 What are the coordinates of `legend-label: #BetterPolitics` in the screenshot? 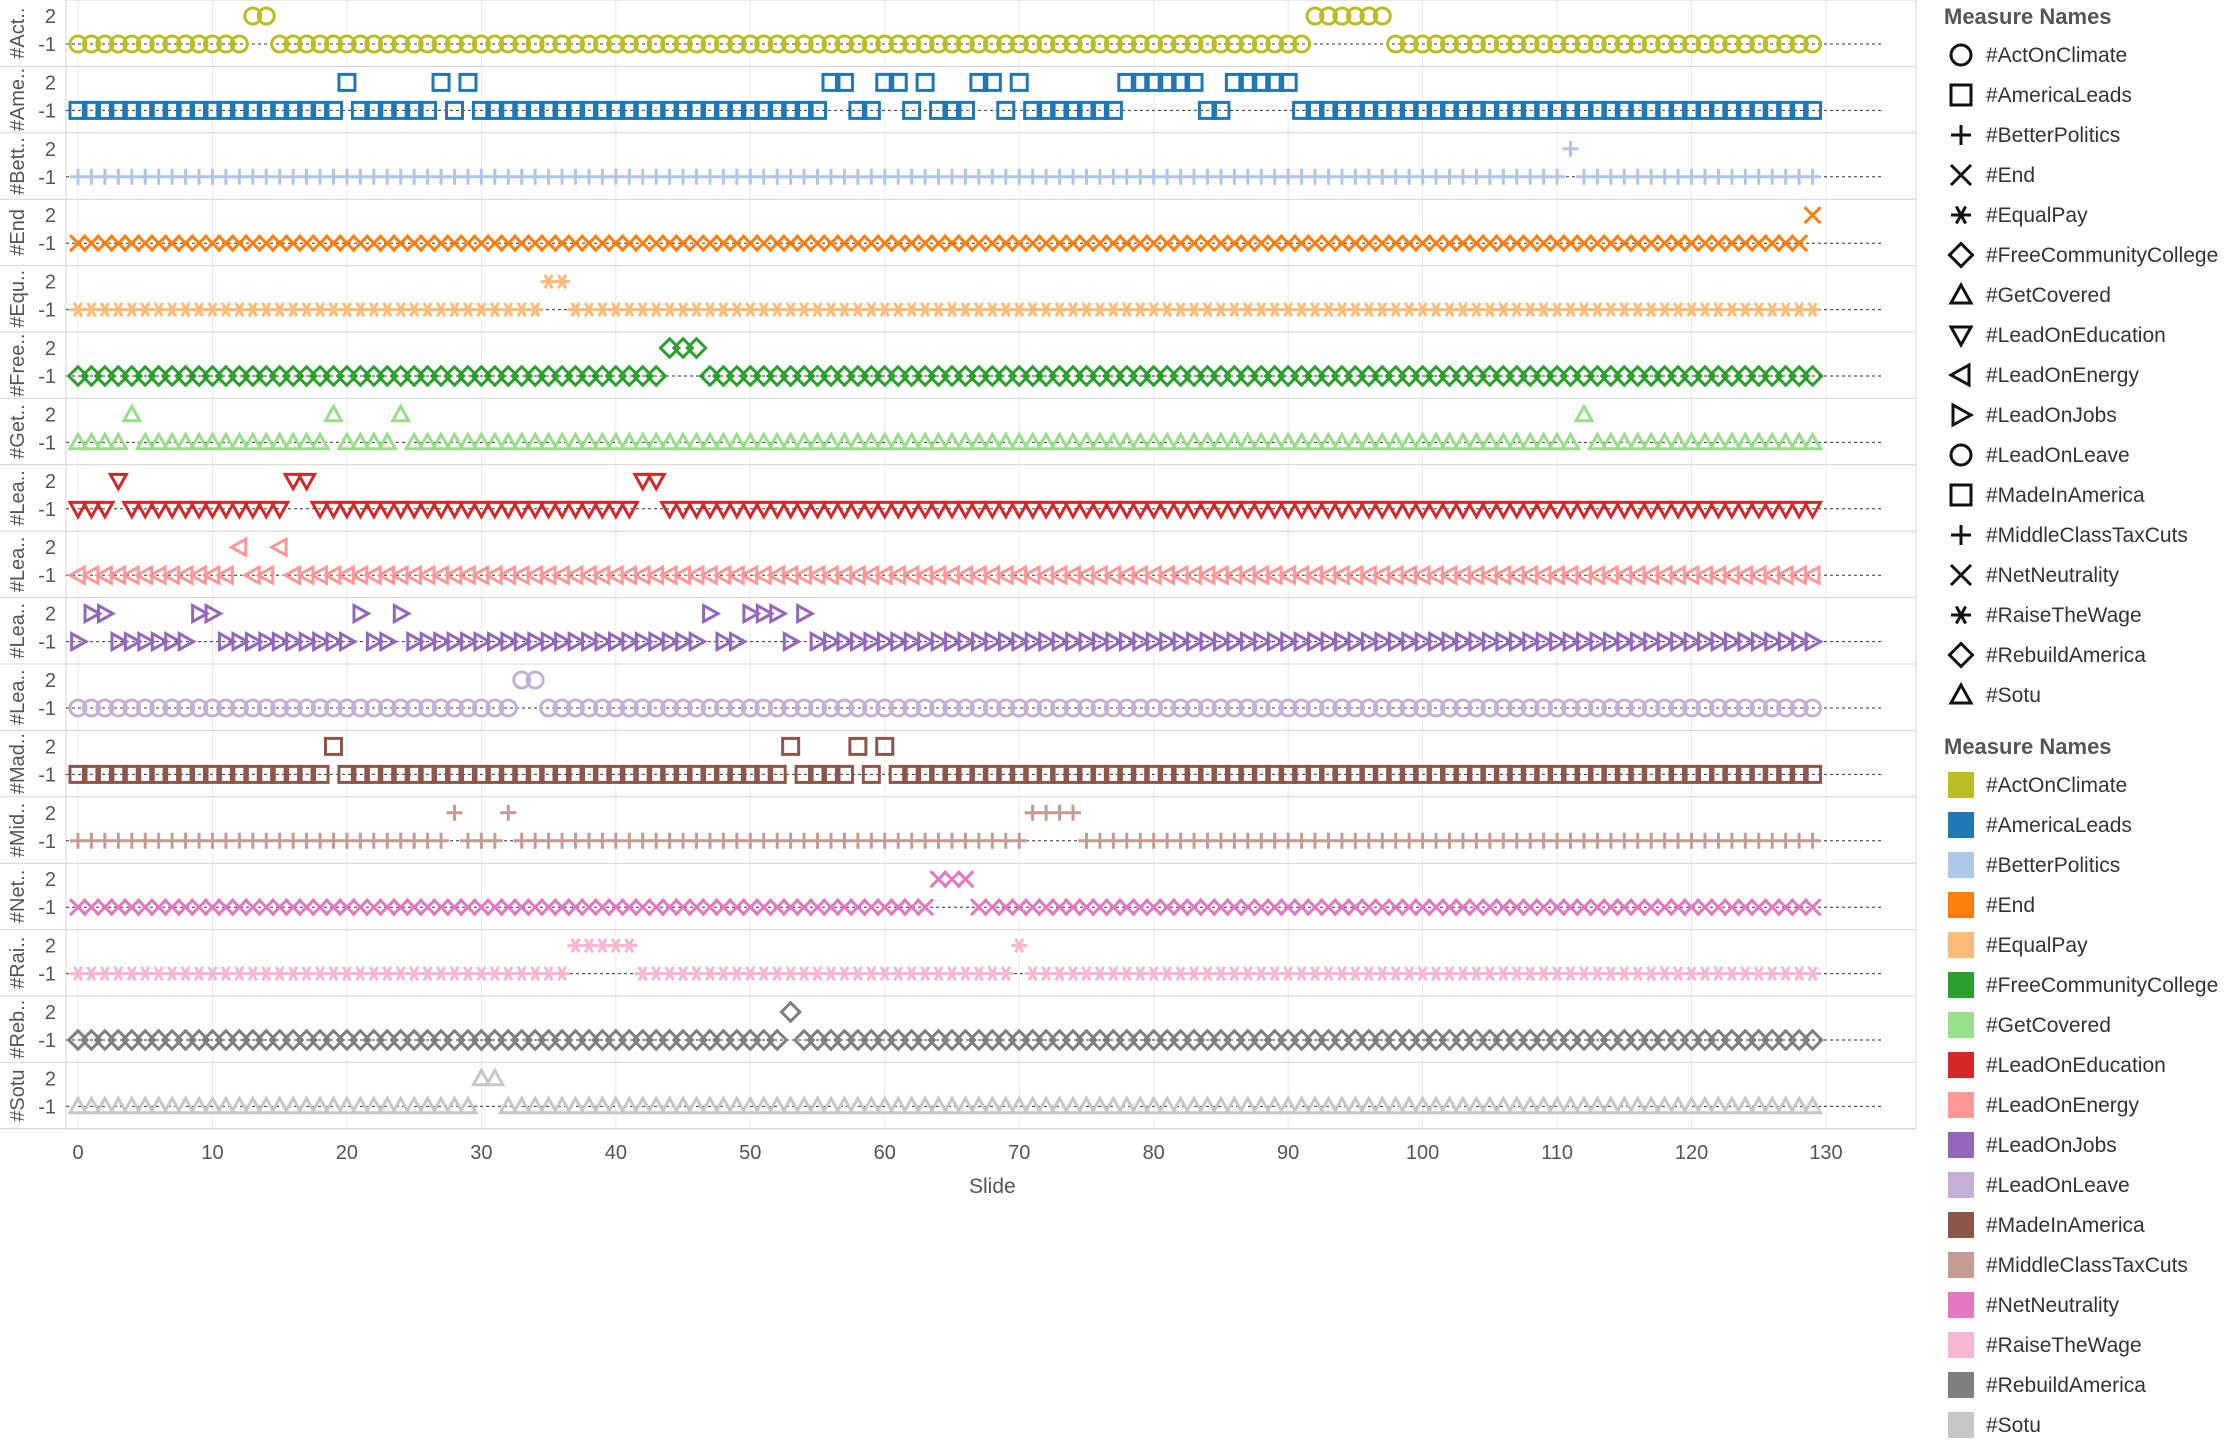 It's located at (2053, 865).